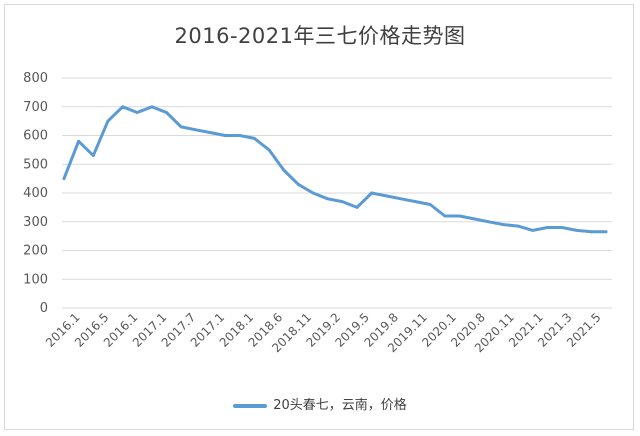 This screenshot has width=640, height=436. What do you see at coordinates (35, 164) in the screenshot?
I see `y-tick-label: 500` at bounding box center [35, 164].